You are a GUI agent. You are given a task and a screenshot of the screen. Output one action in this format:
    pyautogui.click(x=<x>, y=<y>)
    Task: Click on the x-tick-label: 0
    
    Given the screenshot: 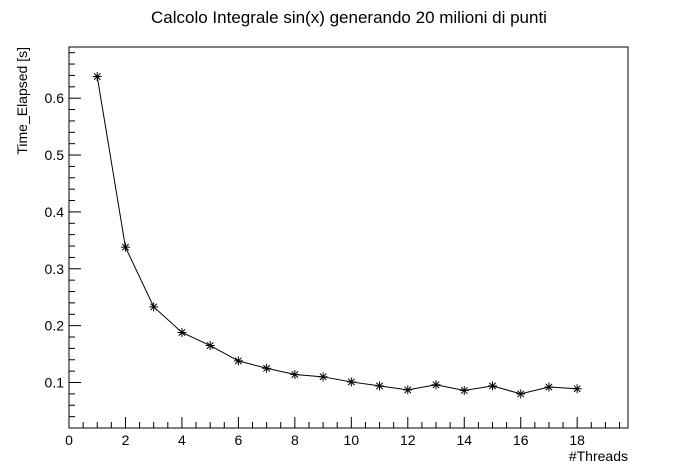 What is the action you would take?
    pyautogui.click(x=69, y=440)
    